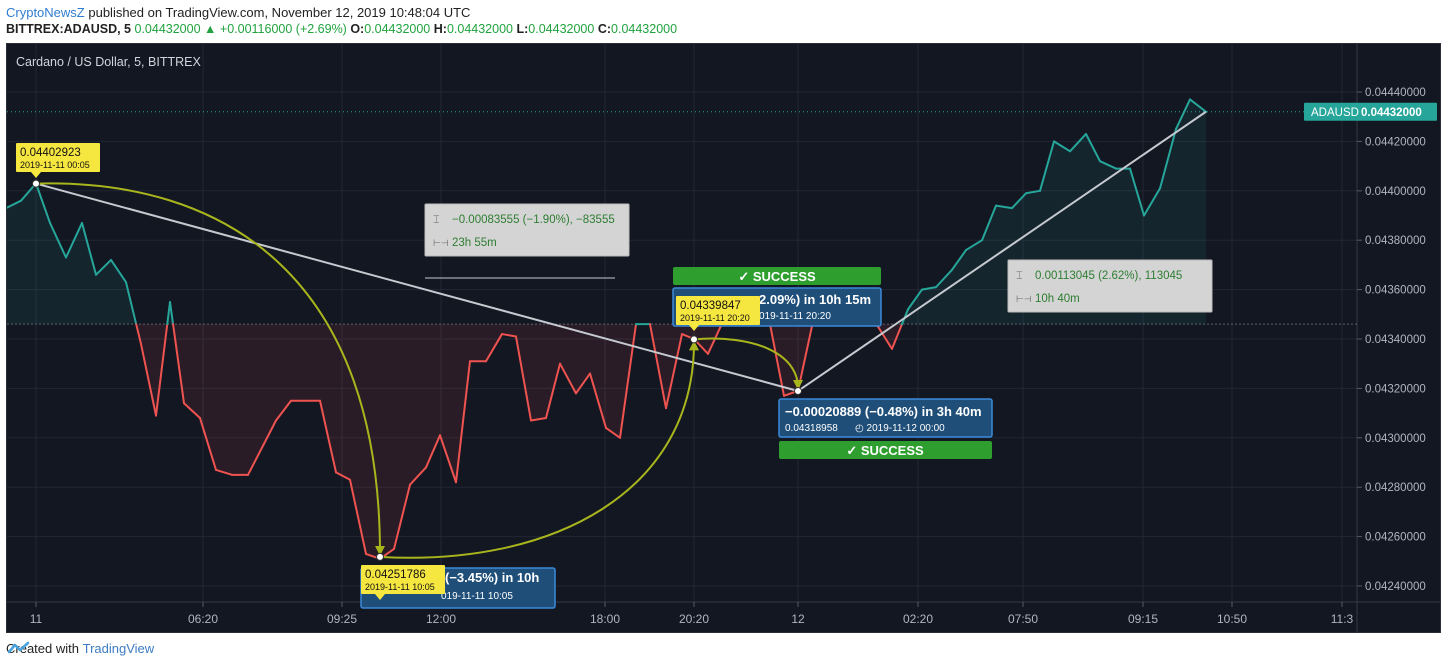 The image size is (1444, 667). What do you see at coordinates (527, 230) in the screenshot?
I see `measure-down-box` at bounding box center [527, 230].